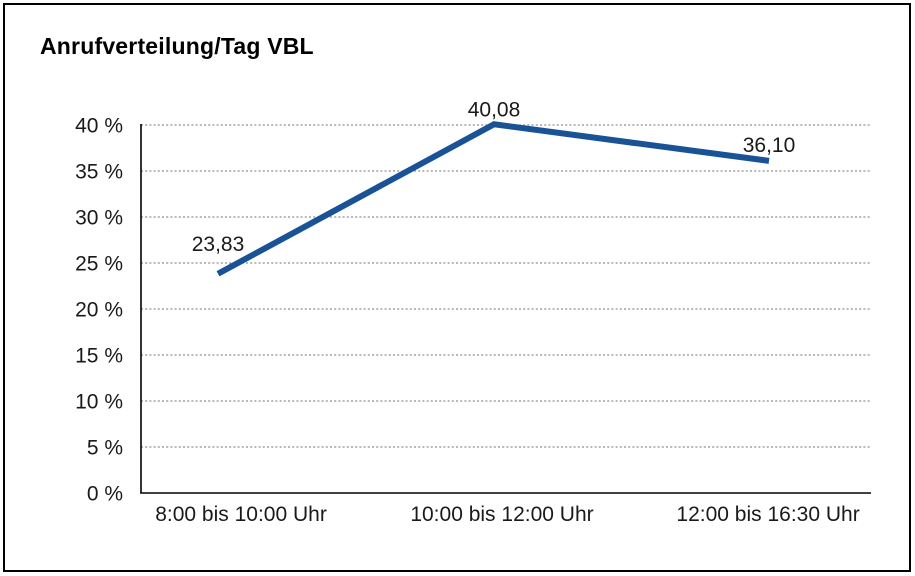 The image size is (915, 576). What do you see at coordinates (99, 218) in the screenshot?
I see `y-tick-label: 30 %` at bounding box center [99, 218].